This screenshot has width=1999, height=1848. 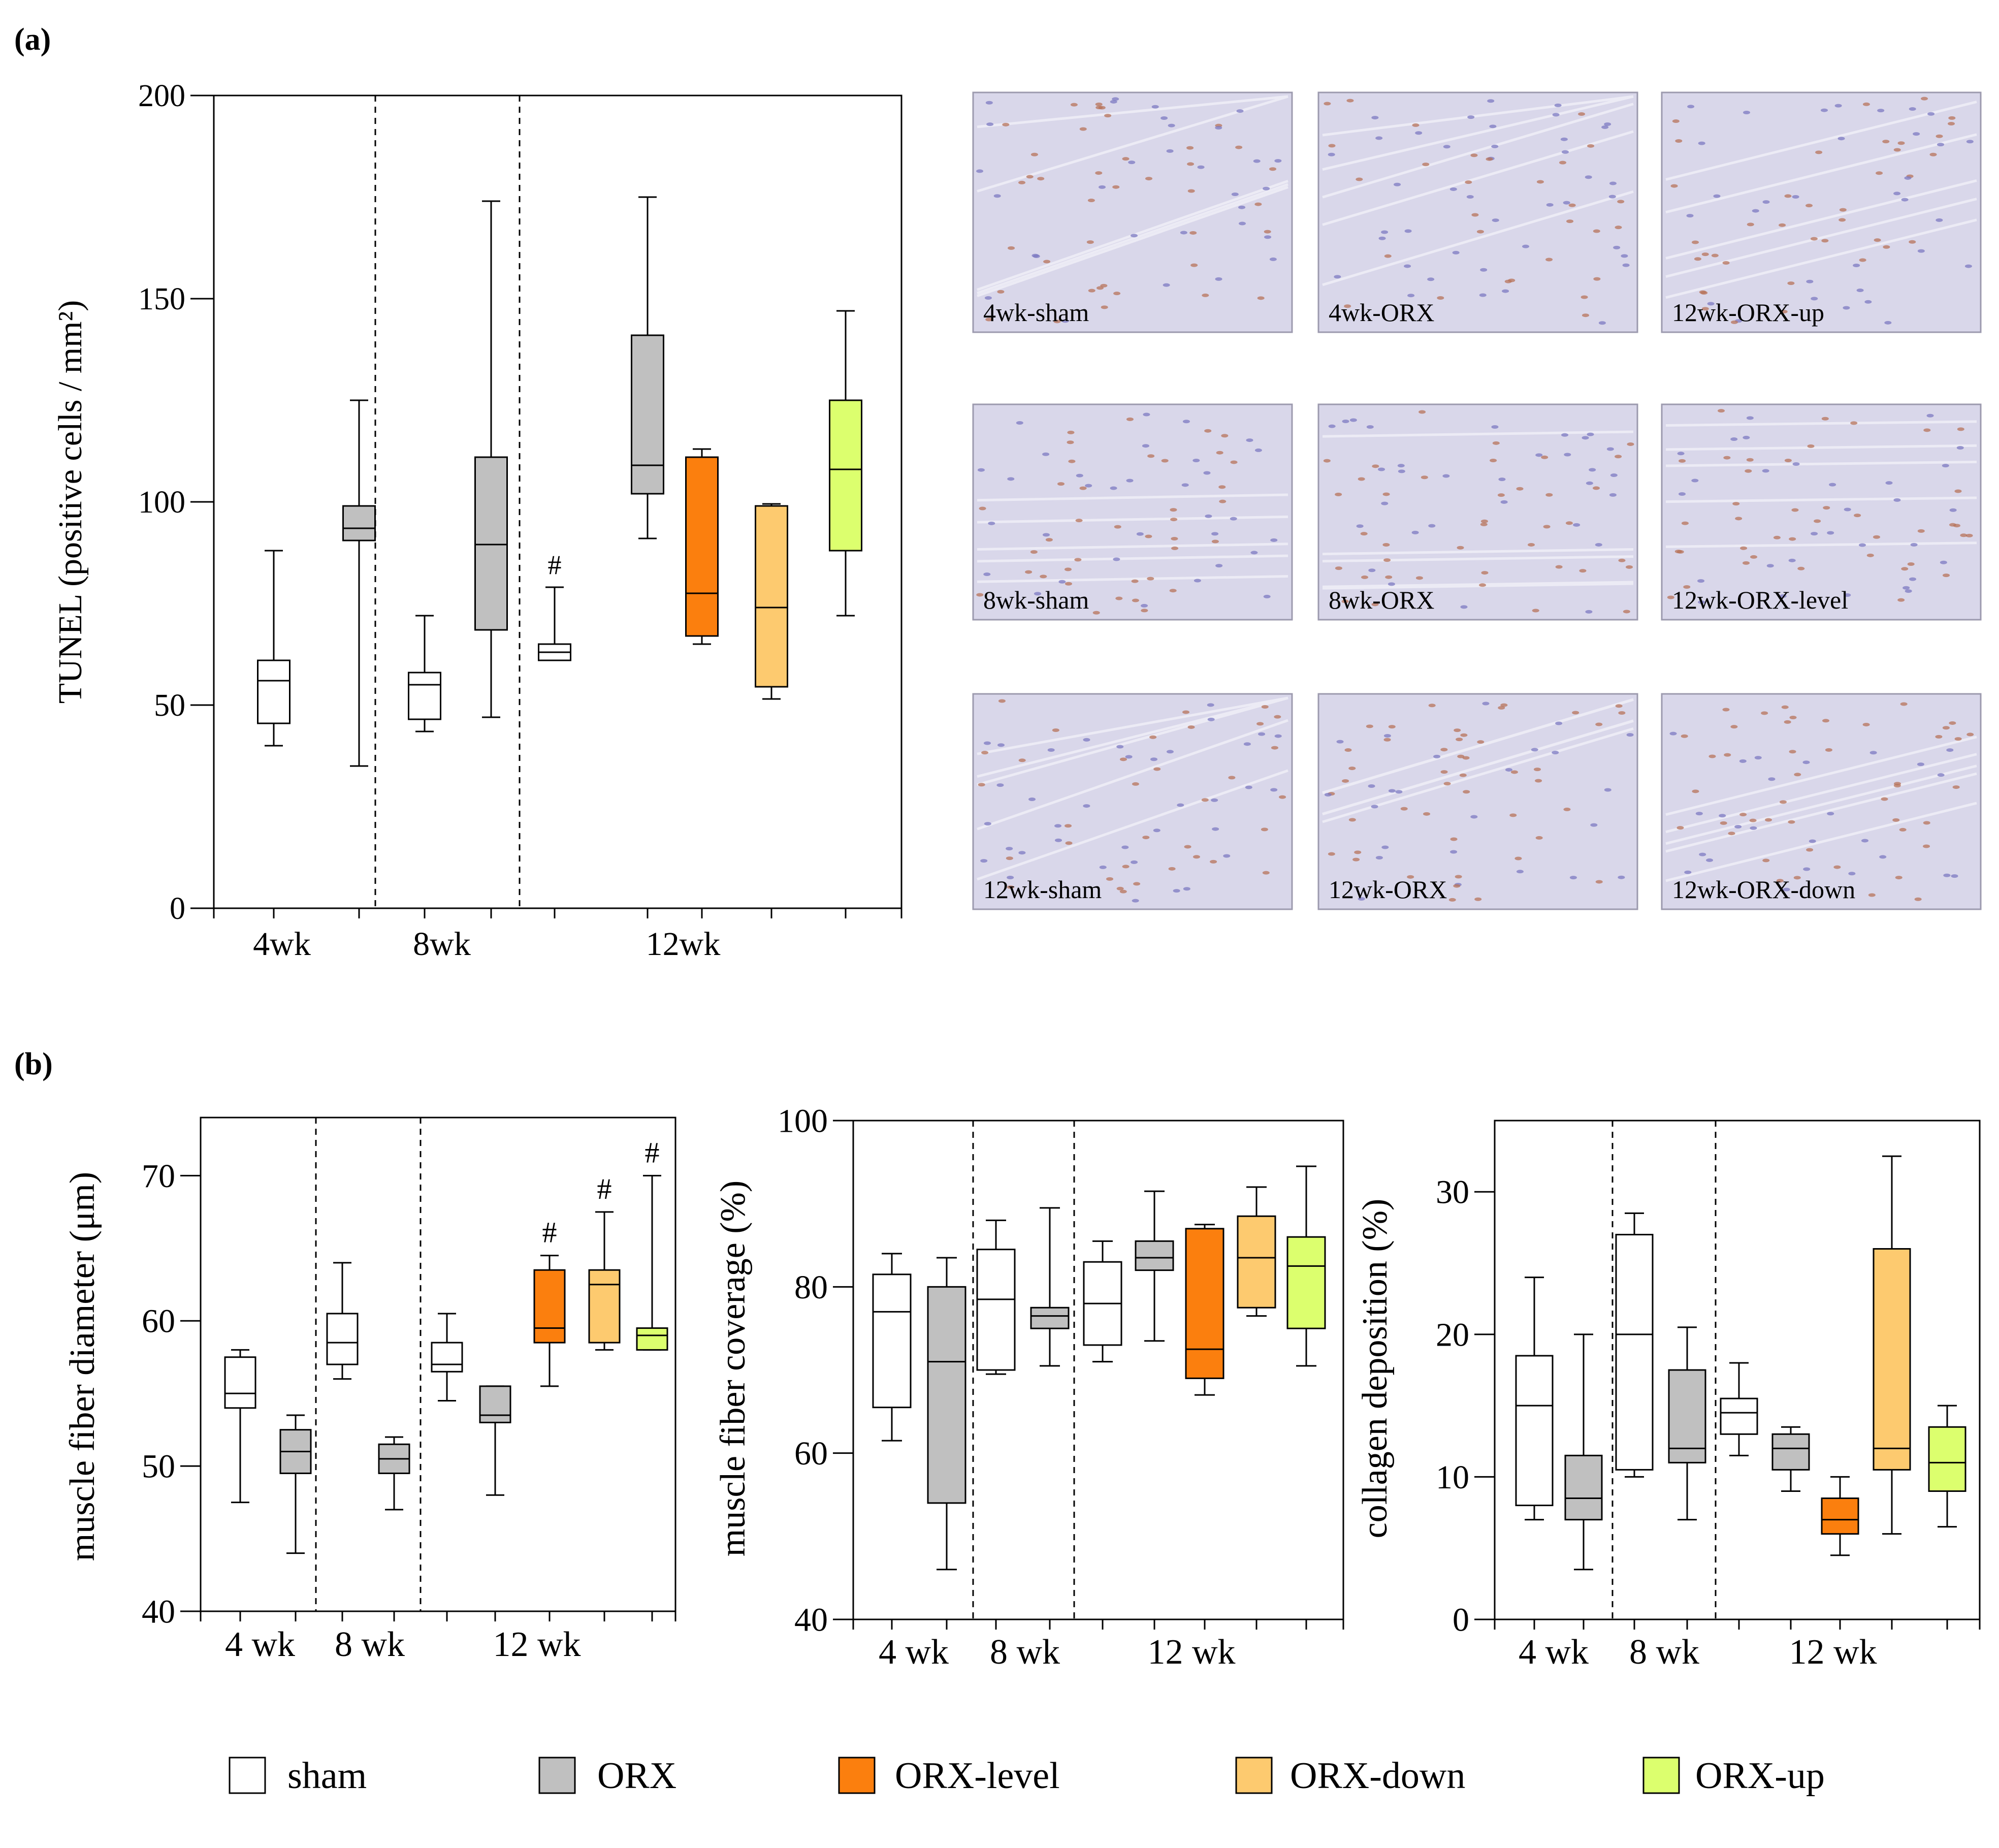 What do you see at coordinates (1306, 1266) in the screenshot?
I see `box-orx-up-12wk` at bounding box center [1306, 1266].